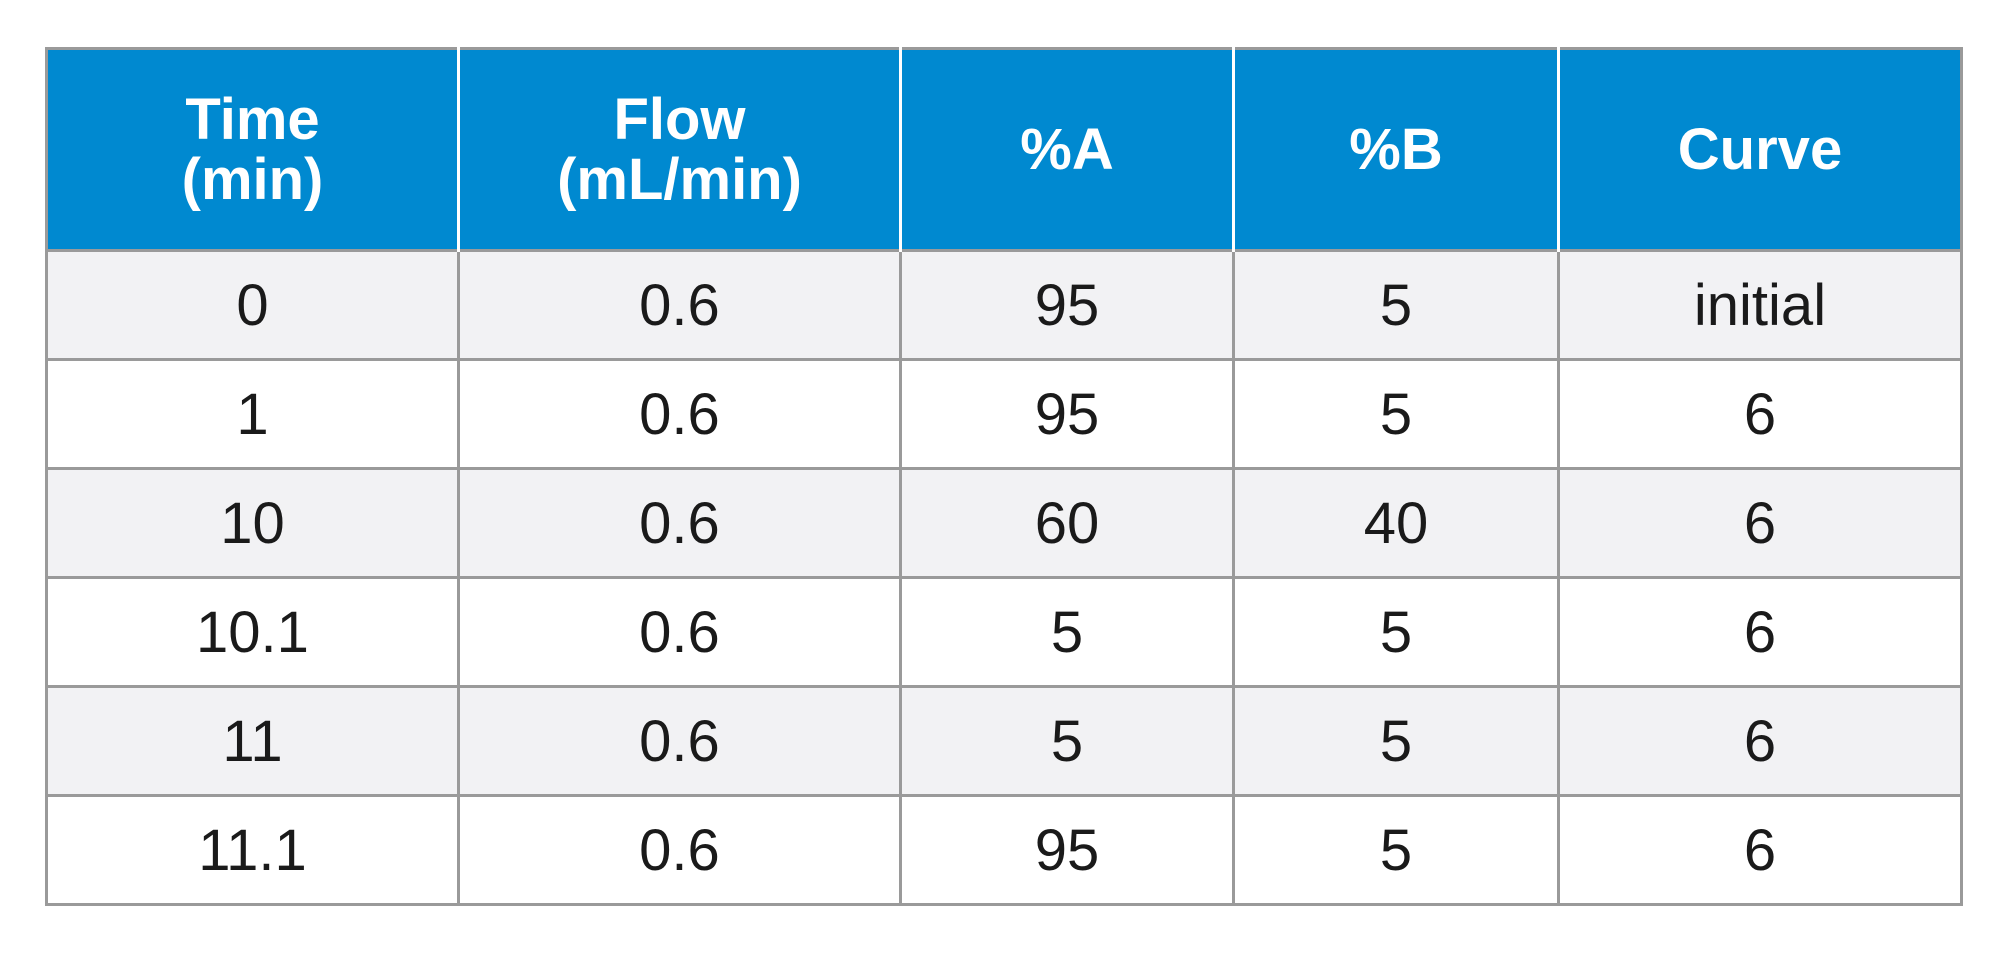  I want to click on header-percent-b: %B, so click(1396, 149).